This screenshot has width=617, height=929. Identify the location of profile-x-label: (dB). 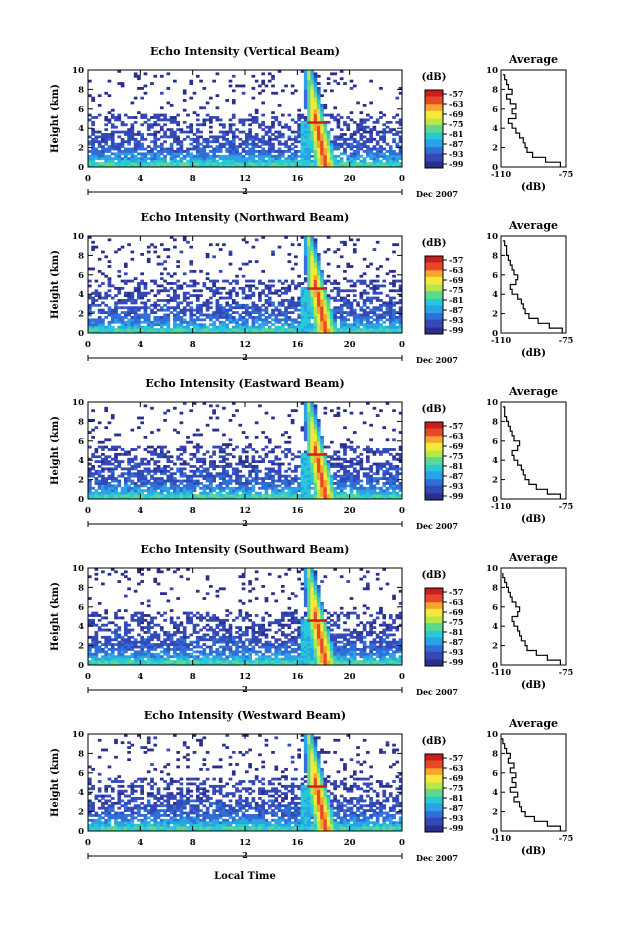
(533, 353).